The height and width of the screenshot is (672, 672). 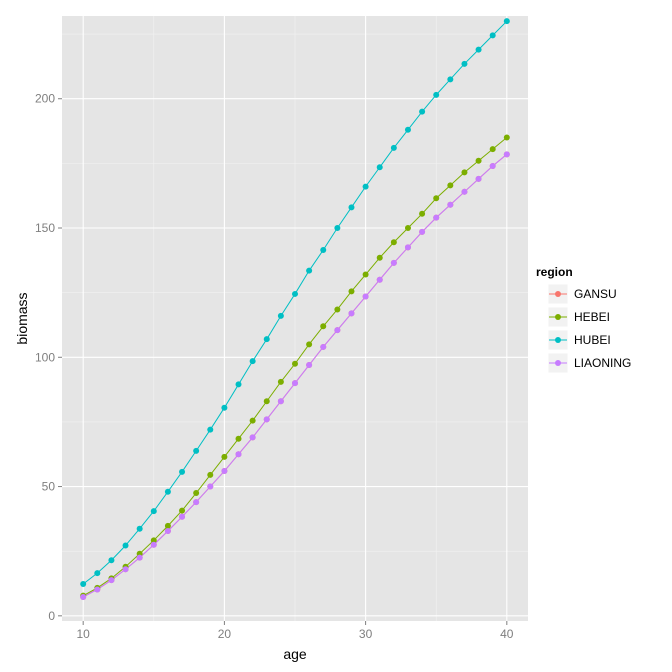 What do you see at coordinates (366, 634) in the screenshot?
I see `x-tick-label: 30` at bounding box center [366, 634].